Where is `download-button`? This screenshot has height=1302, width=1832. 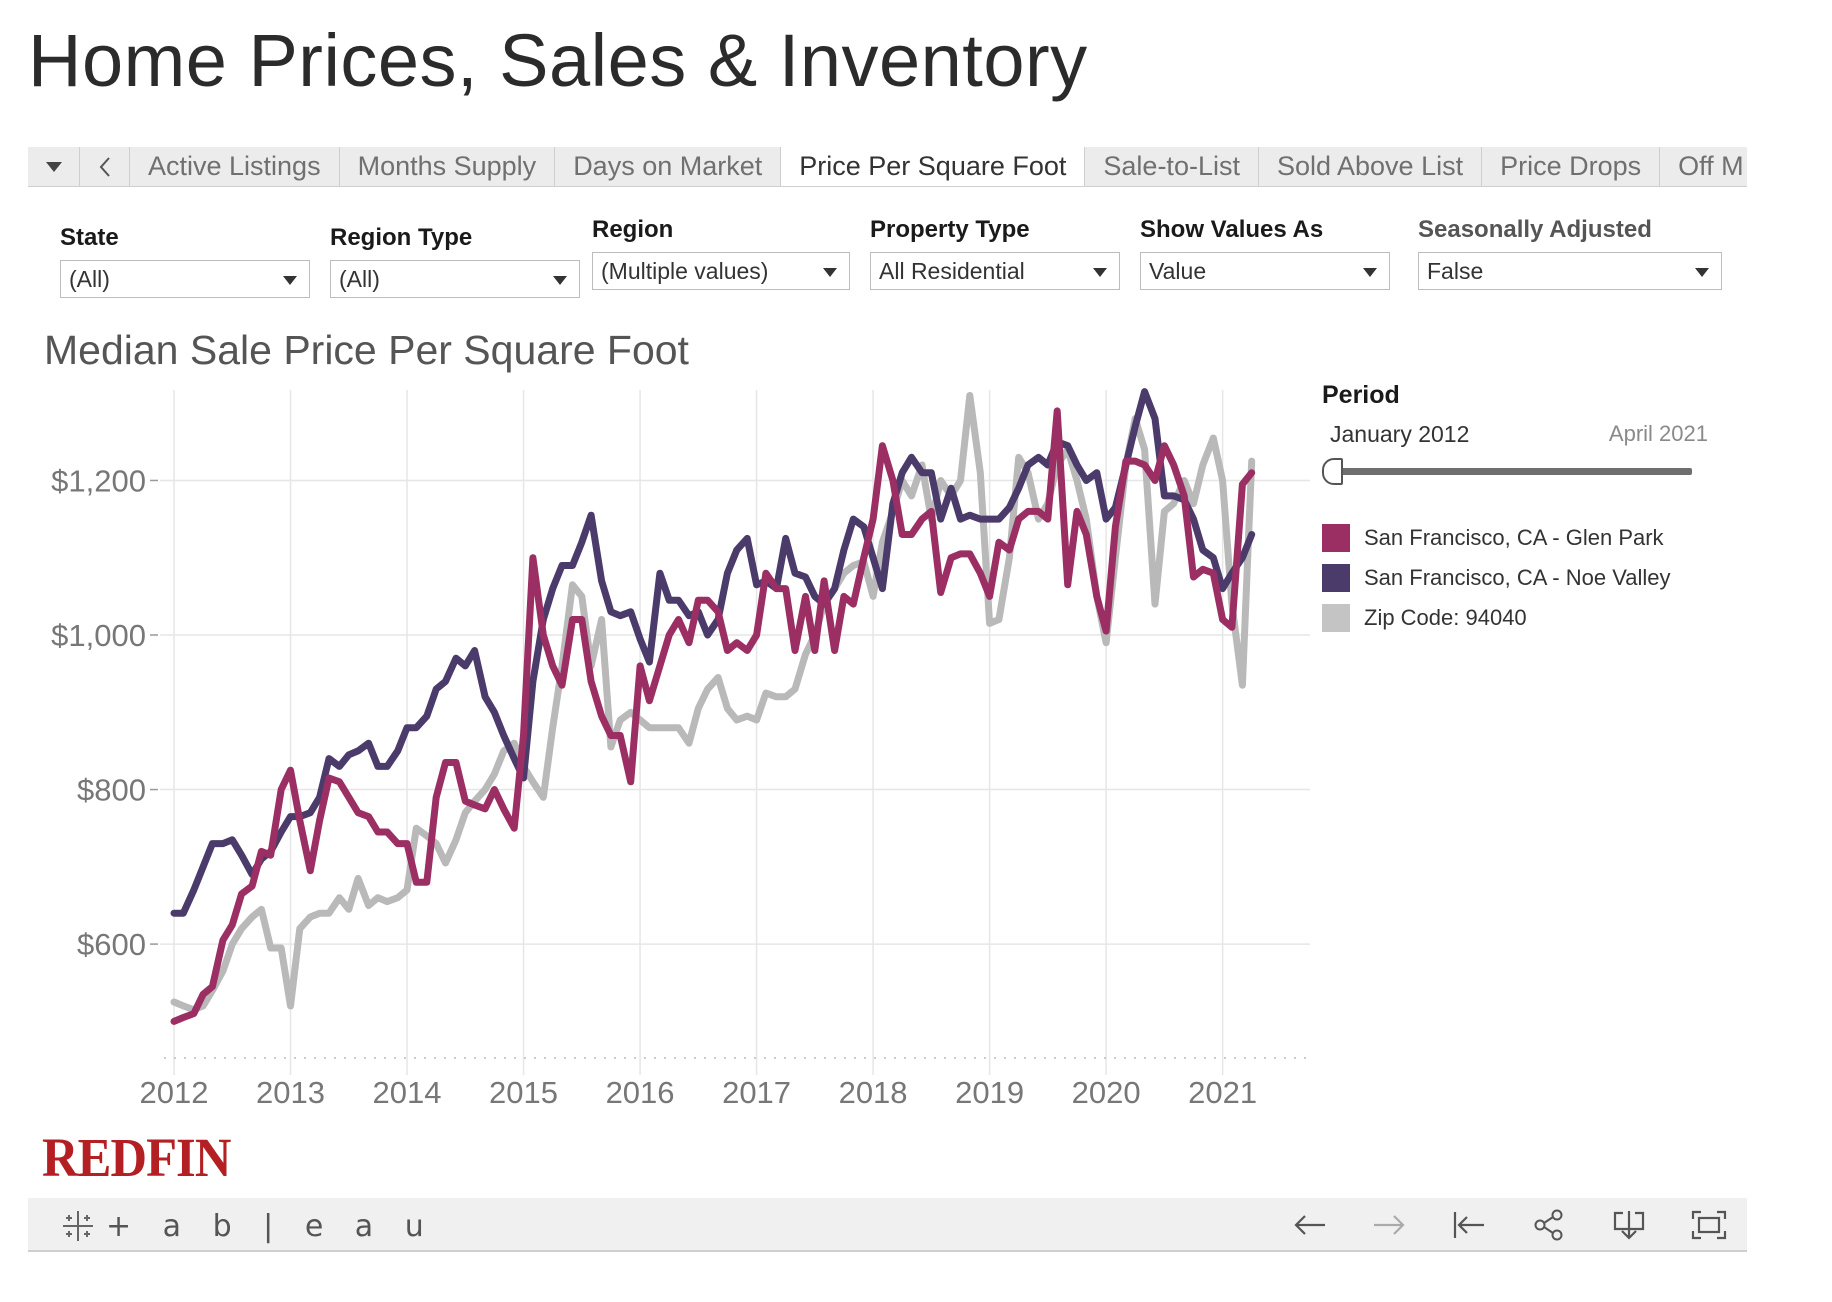 download-button is located at coordinates (1629, 1225).